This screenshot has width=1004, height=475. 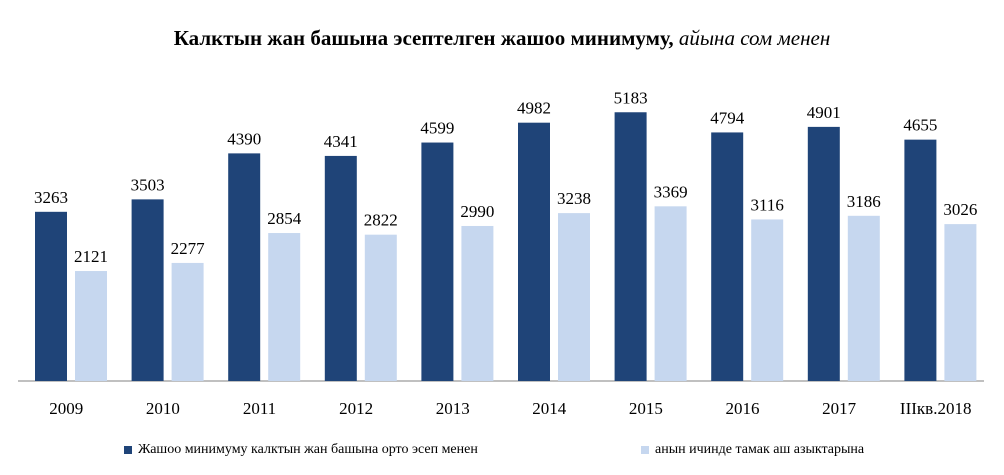 What do you see at coordinates (244, 138) in the screenshot?
I see `data-label-series-1-2011: 4390` at bounding box center [244, 138].